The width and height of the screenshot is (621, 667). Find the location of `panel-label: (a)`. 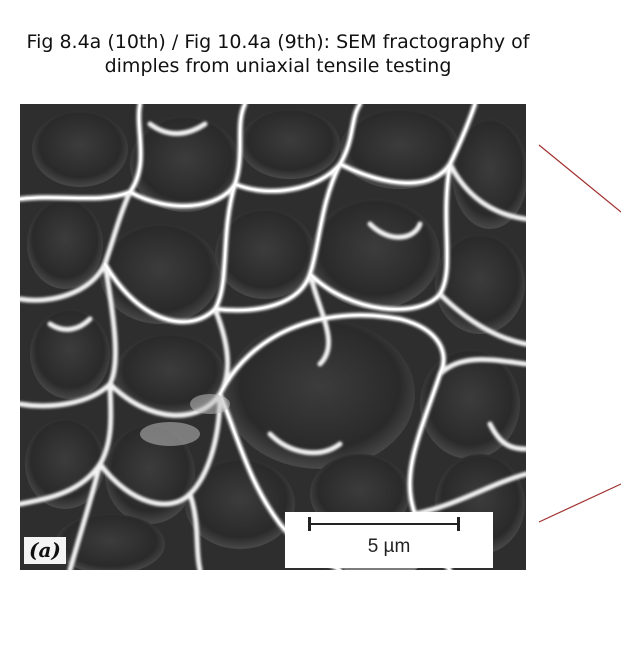

panel-label: (a) is located at coordinates (45, 550).